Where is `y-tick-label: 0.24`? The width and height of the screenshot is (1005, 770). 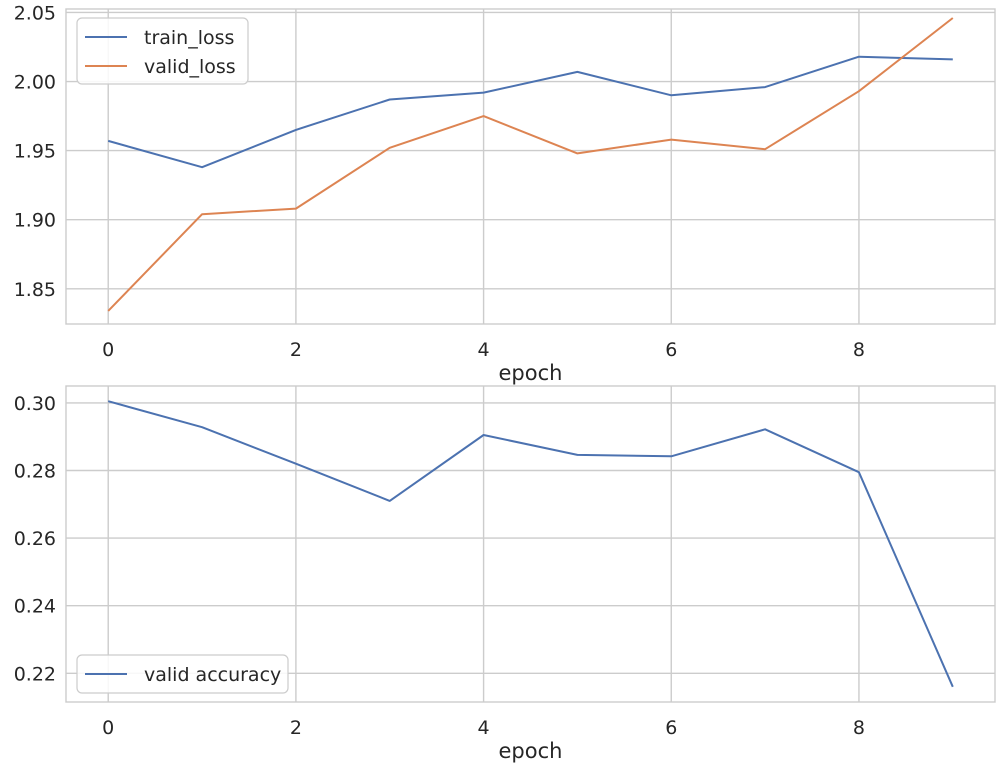
y-tick-label: 0.24 is located at coordinates (35, 607).